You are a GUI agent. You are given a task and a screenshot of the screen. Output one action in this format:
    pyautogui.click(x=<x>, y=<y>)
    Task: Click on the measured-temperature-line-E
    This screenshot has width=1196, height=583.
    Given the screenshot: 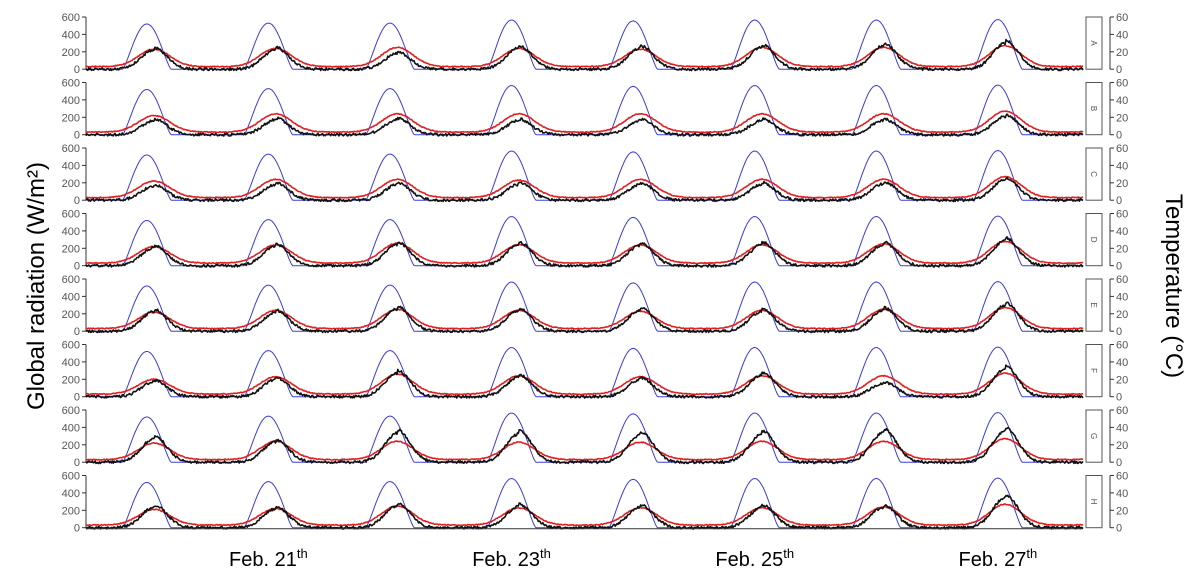 What is the action you would take?
    pyautogui.click(x=584, y=317)
    